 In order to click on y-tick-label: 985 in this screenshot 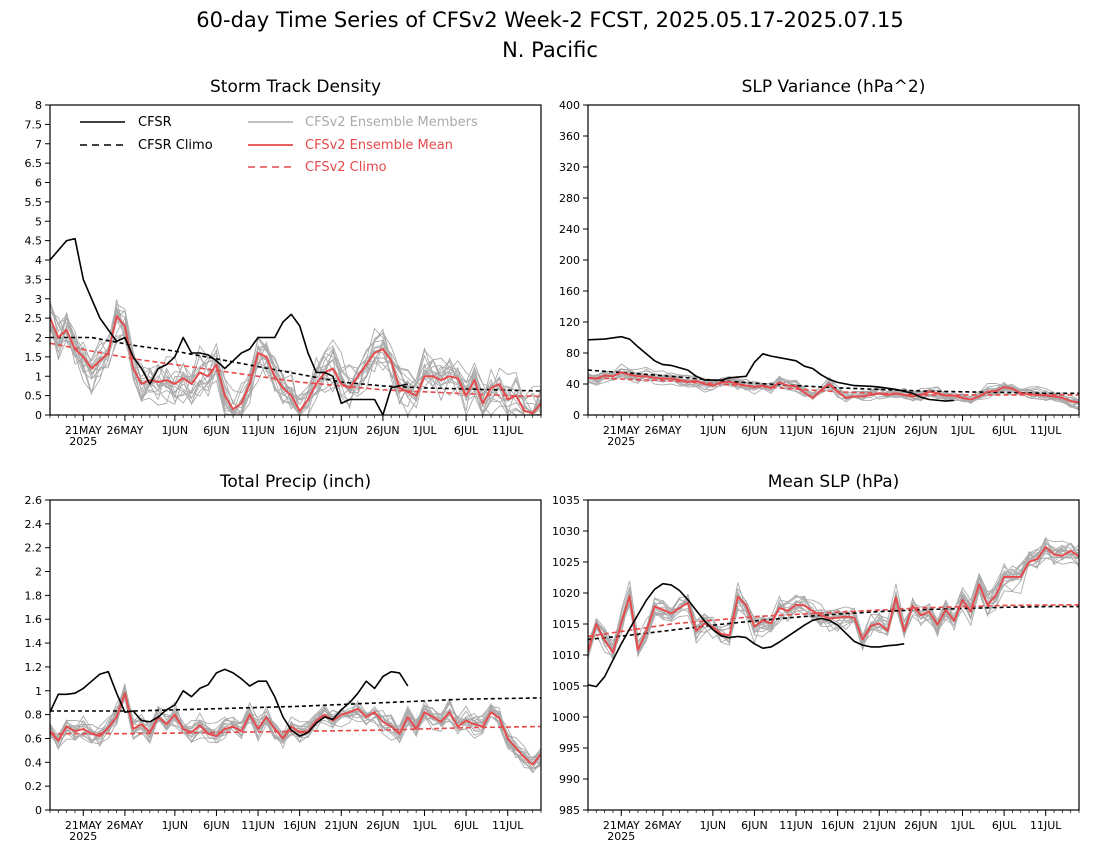, I will do `click(569, 810)`.